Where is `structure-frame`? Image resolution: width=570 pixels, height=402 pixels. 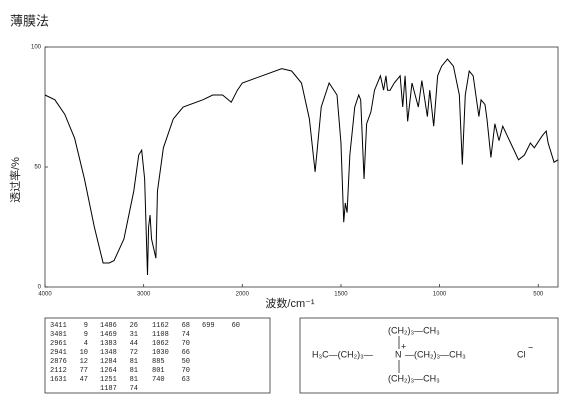
structure-frame is located at coordinates (429, 355).